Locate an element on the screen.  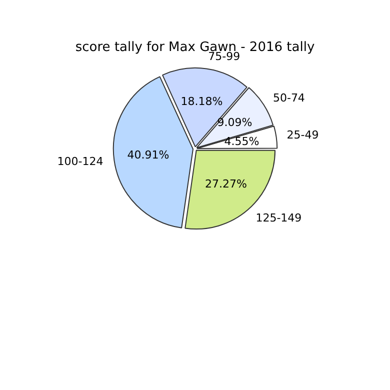
data-label: 4.55% is located at coordinates (242, 141).